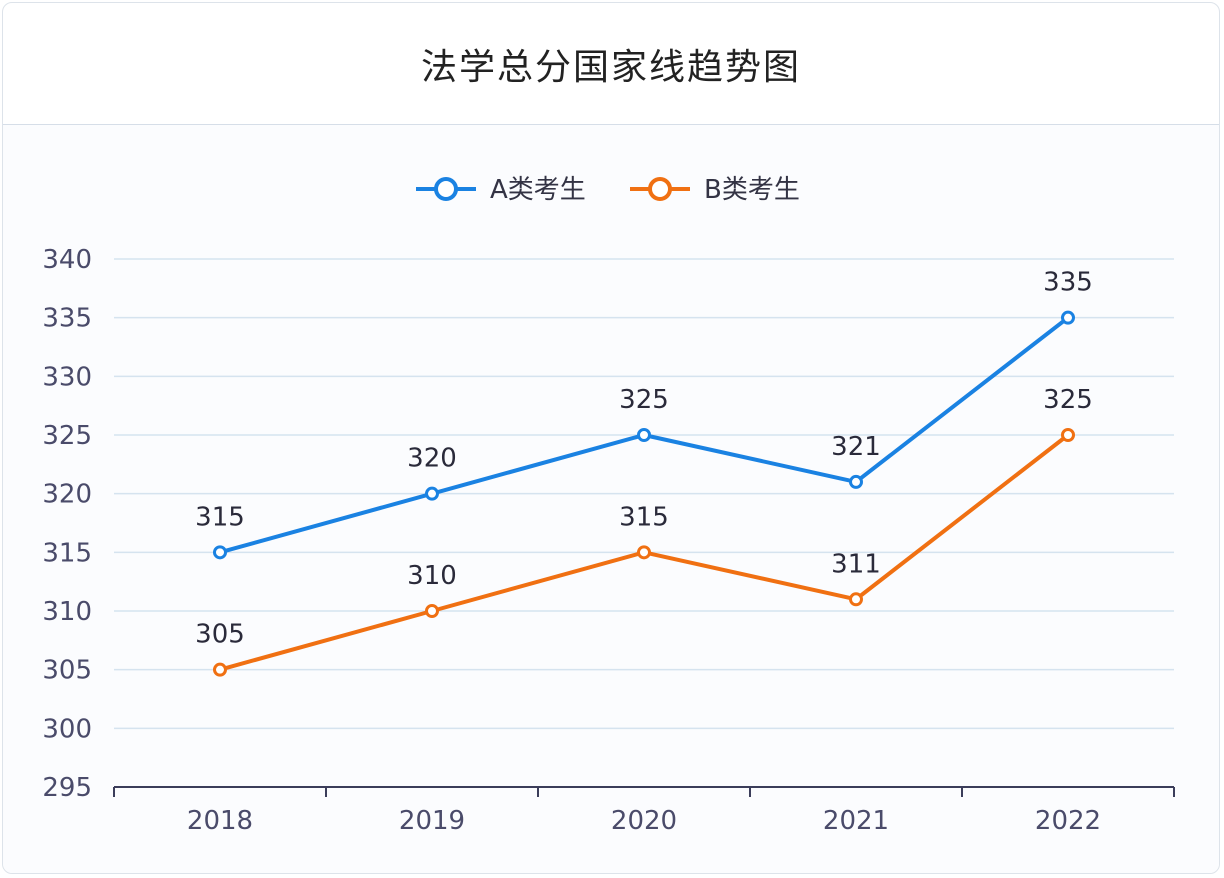 This screenshot has width=1224, height=878. Describe the element at coordinates (220, 635) in the screenshot. I see `data-label: 305` at that location.